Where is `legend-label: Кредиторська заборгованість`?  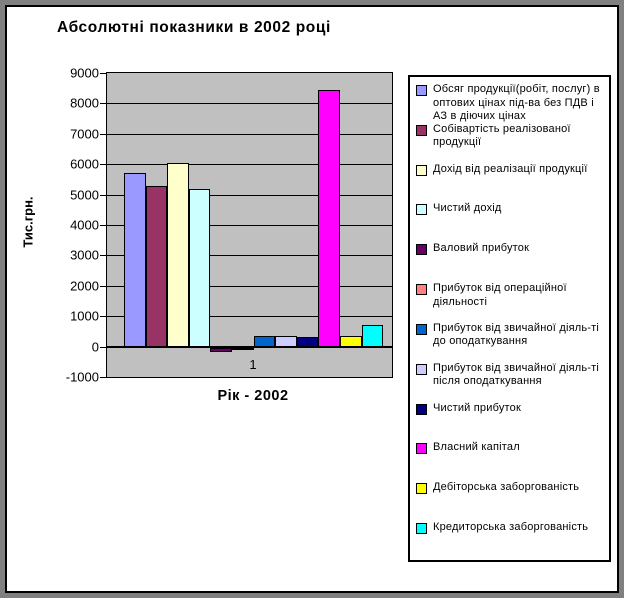 legend-label: Кредиторська заборгованість is located at coordinates (511, 527).